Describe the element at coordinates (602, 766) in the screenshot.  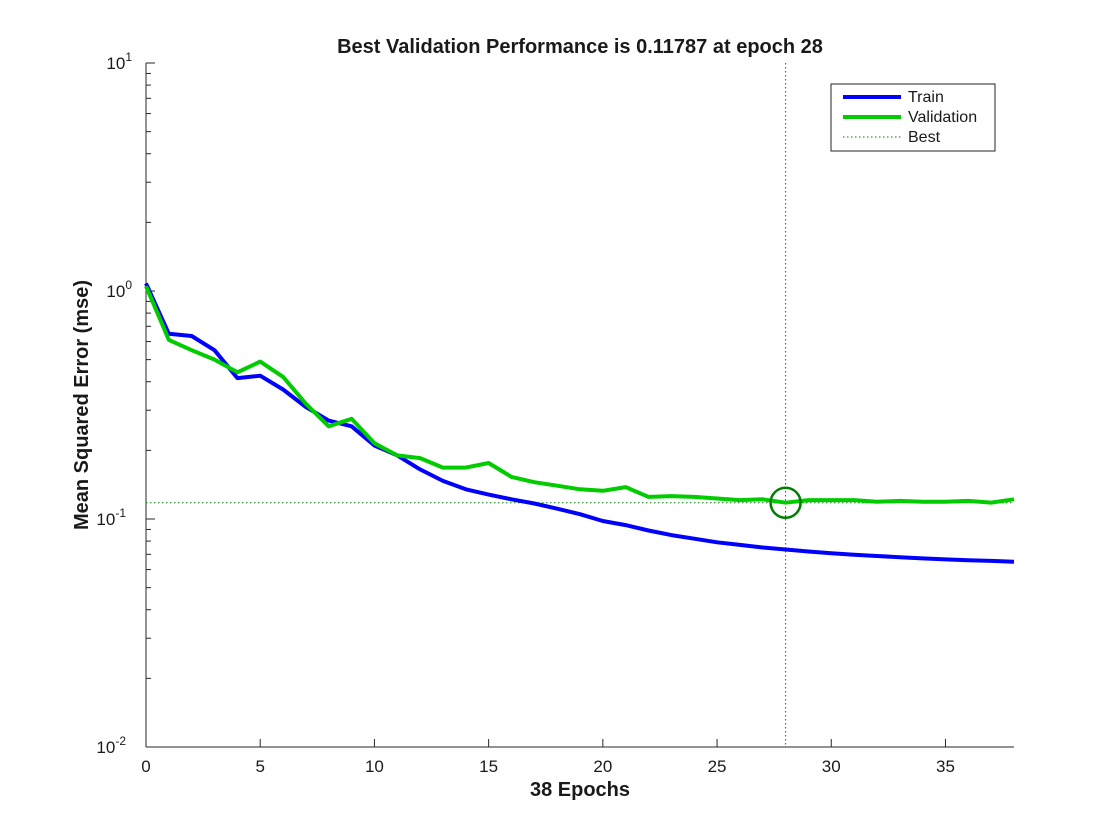
I see `x-tick-label: 20` at that location.